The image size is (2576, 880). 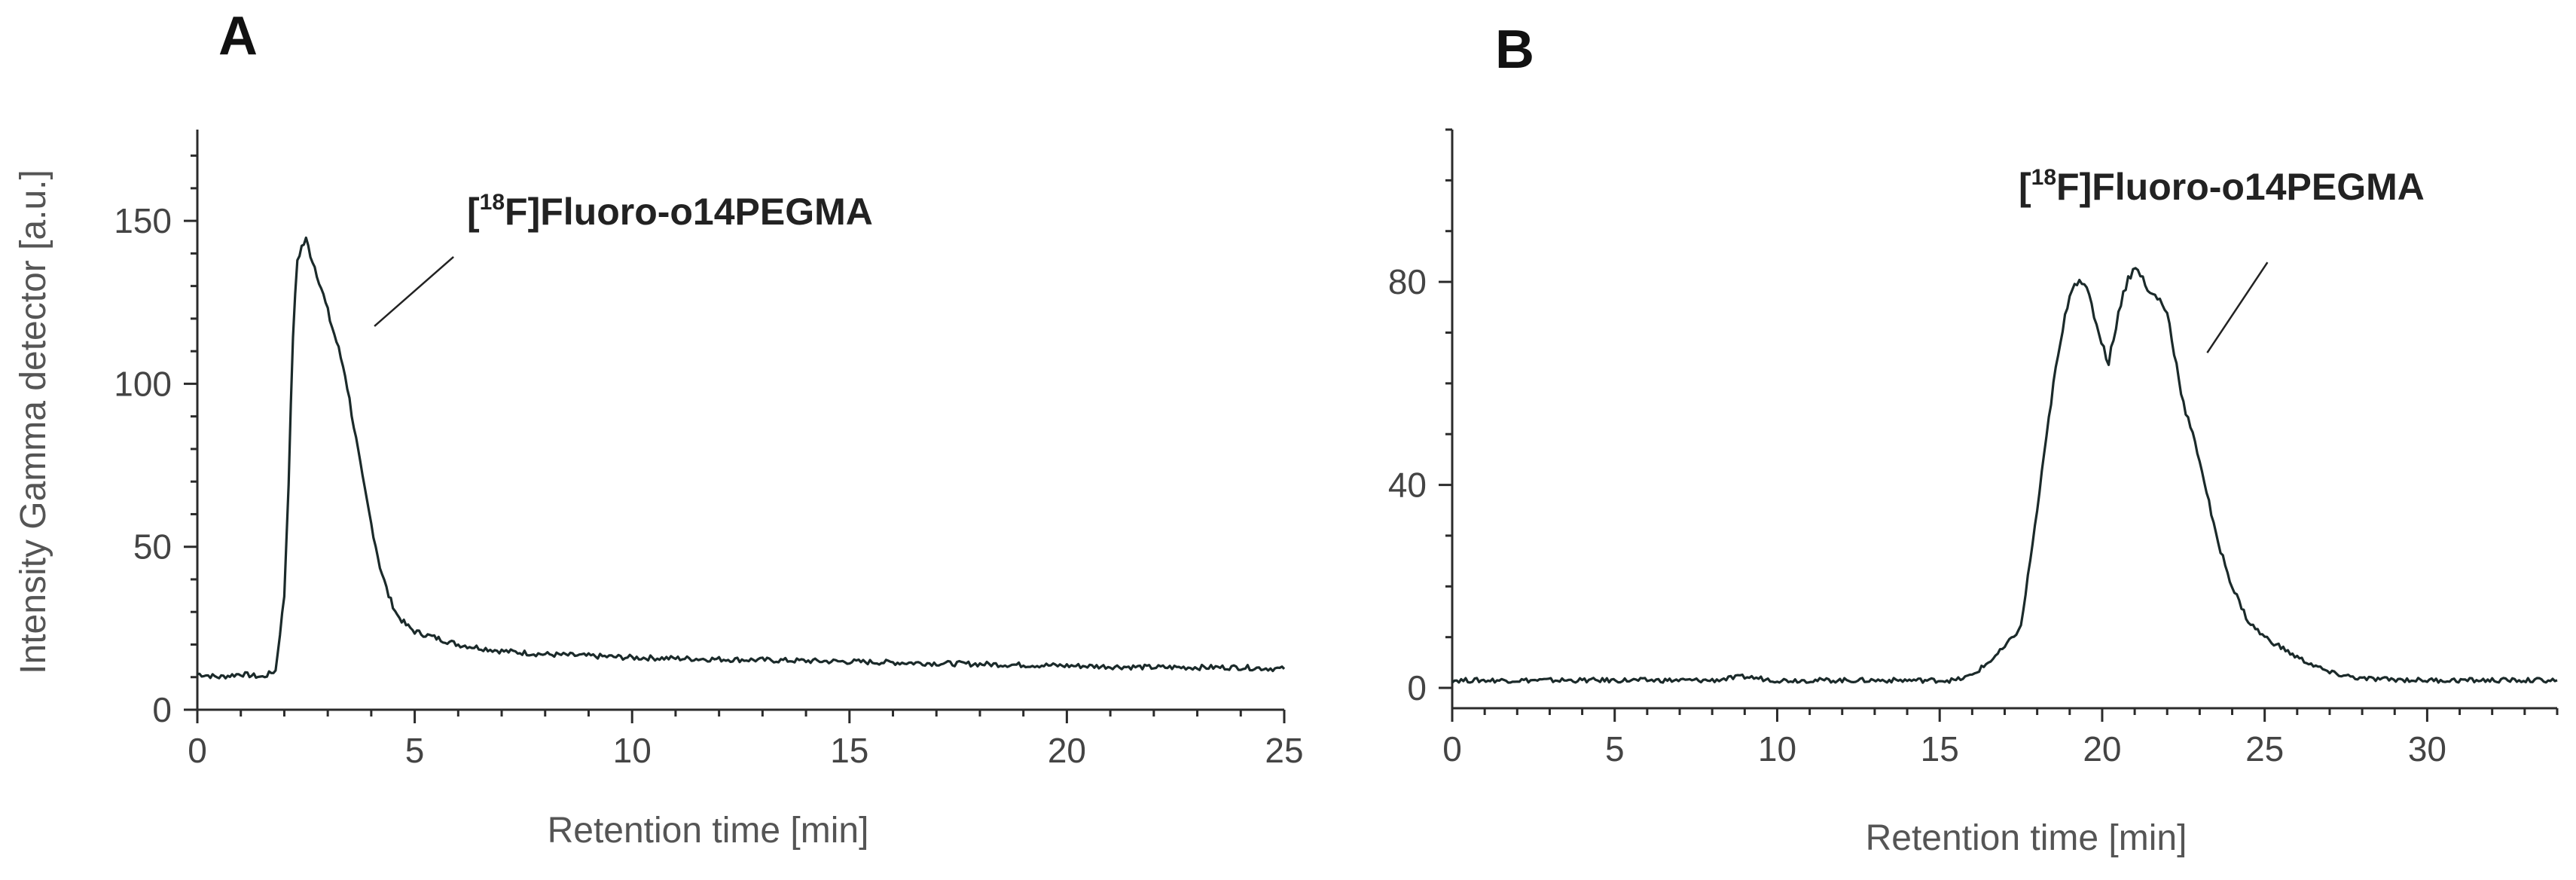 I want to click on panel-a-x-tick-label: 15, so click(x=849, y=751).